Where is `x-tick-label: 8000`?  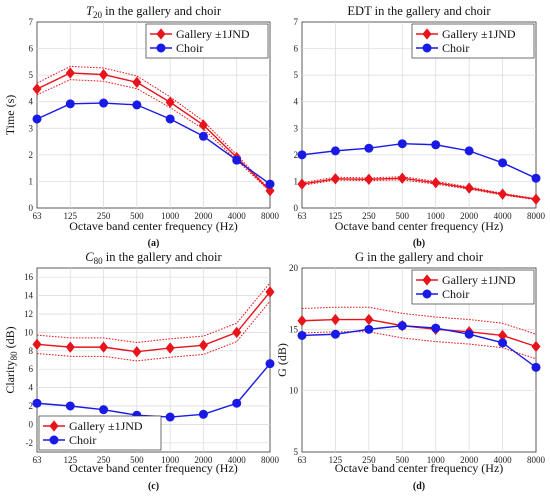
x-tick-label: 8000 is located at coordinates (270, 216).